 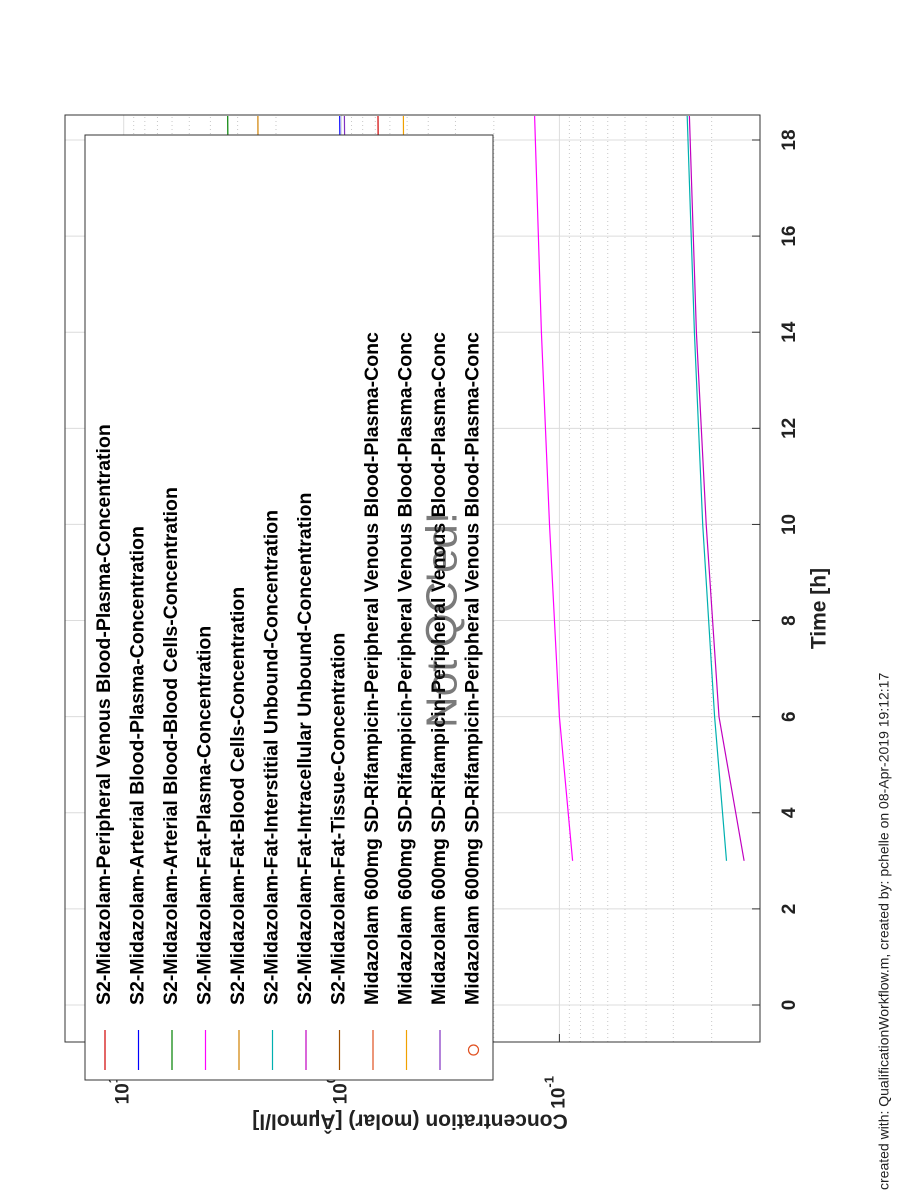 I want to click on legend-label: S2-Midazolam-Fat-Plasma-Concentration, so click(x=205, y=815).